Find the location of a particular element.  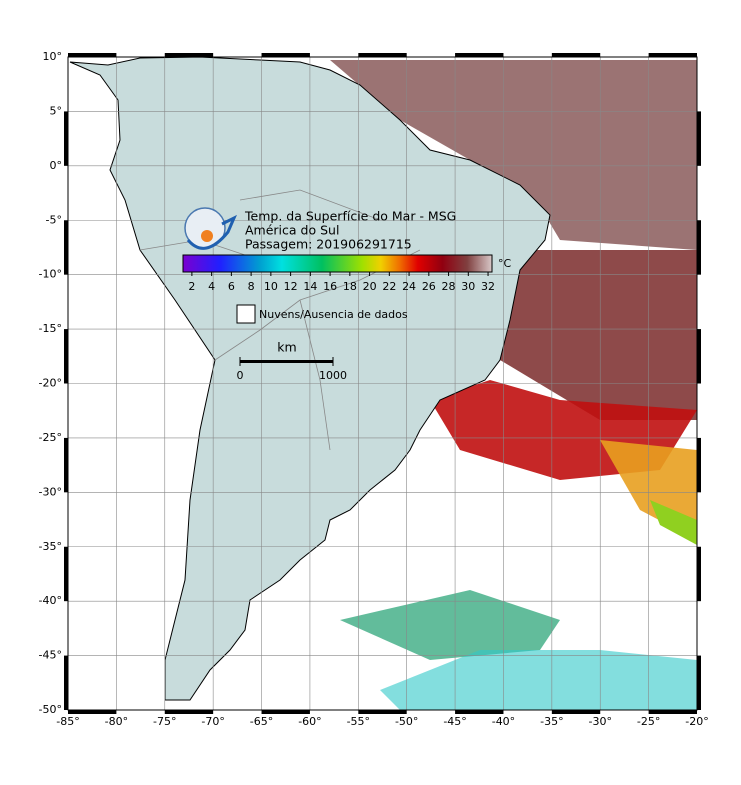

lon-label: -40° is located at coordinates (503, 721).